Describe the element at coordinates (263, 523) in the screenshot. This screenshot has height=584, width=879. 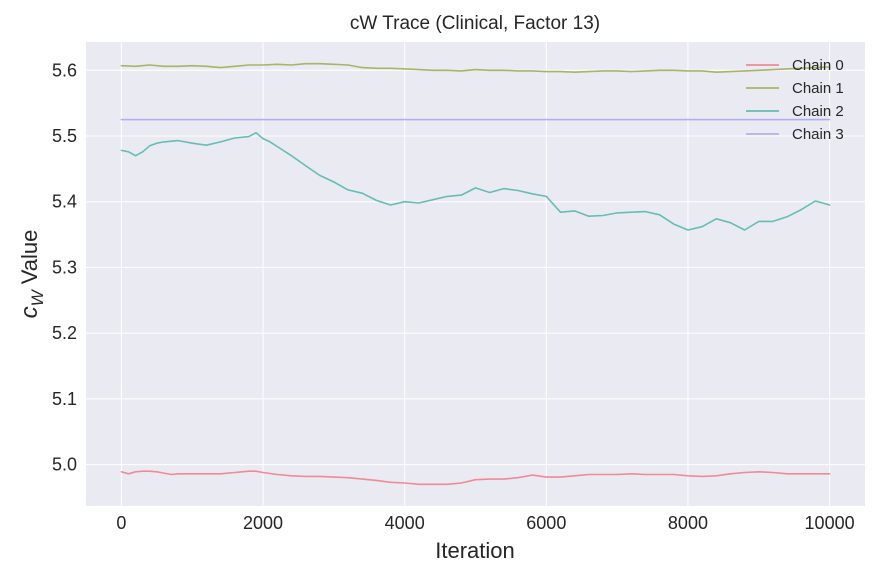
I see `x-tick-label: 2000` at that location.